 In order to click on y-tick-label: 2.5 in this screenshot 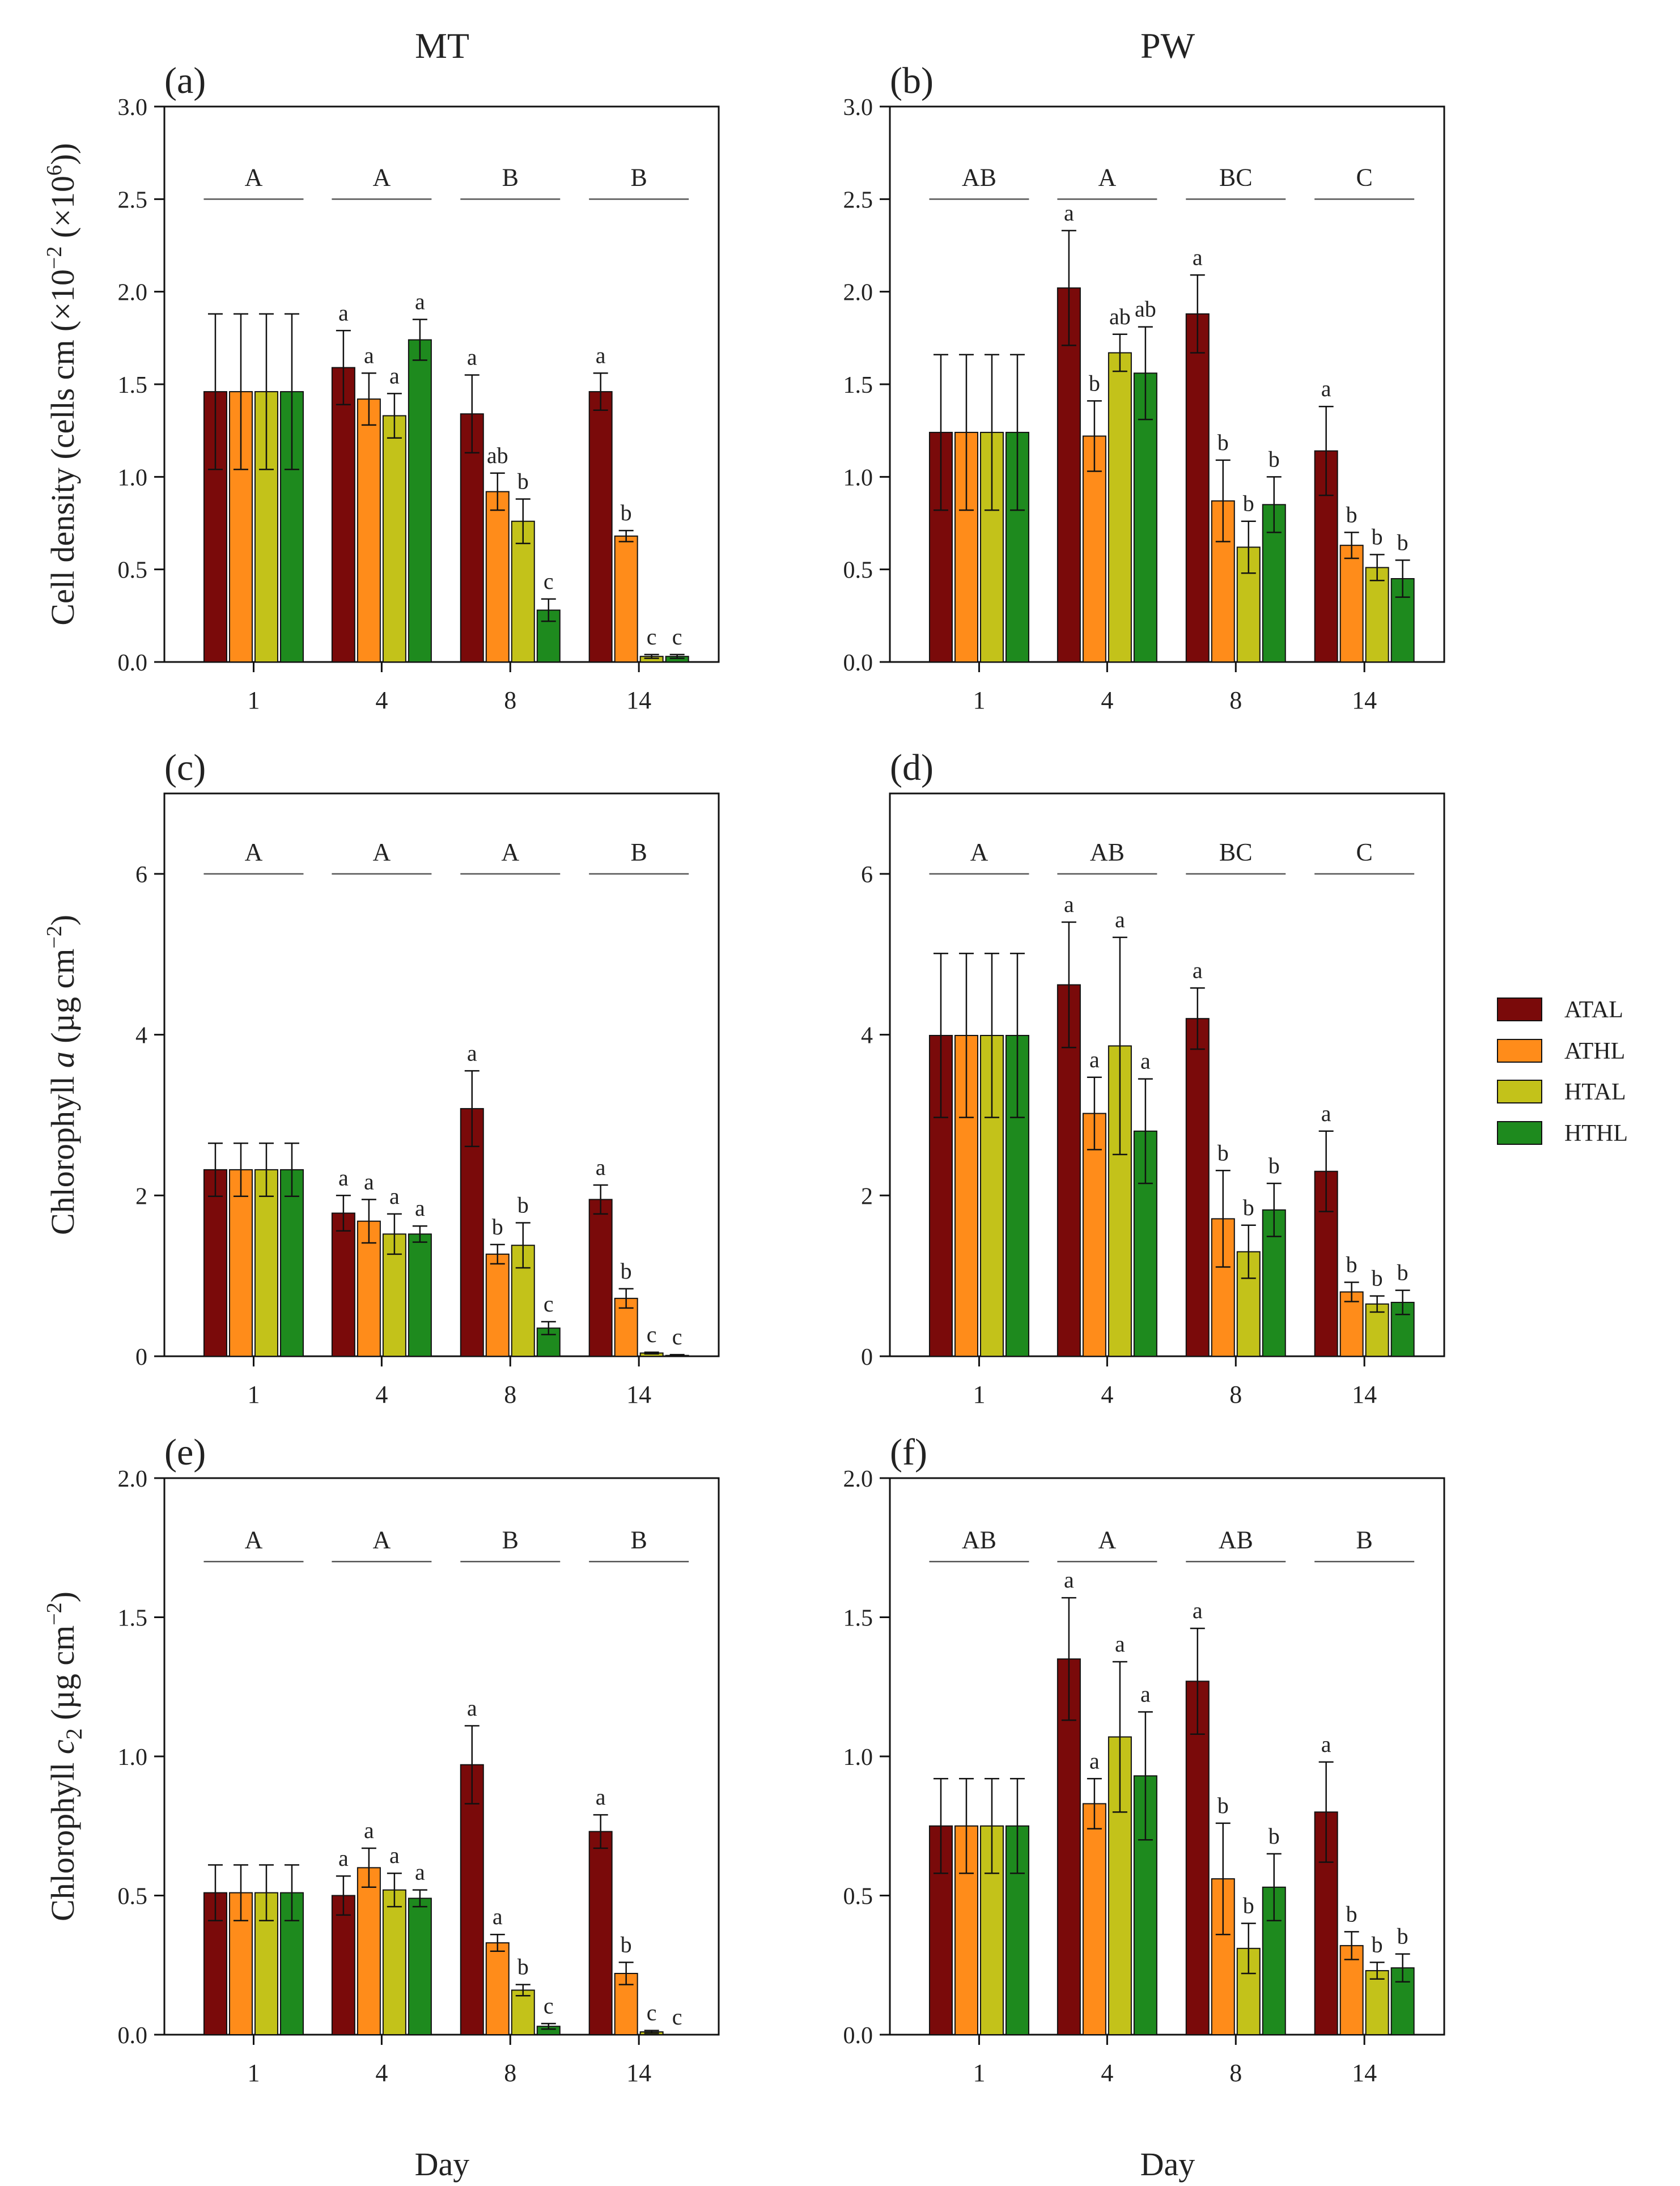, I will do `click(858, 200)`.